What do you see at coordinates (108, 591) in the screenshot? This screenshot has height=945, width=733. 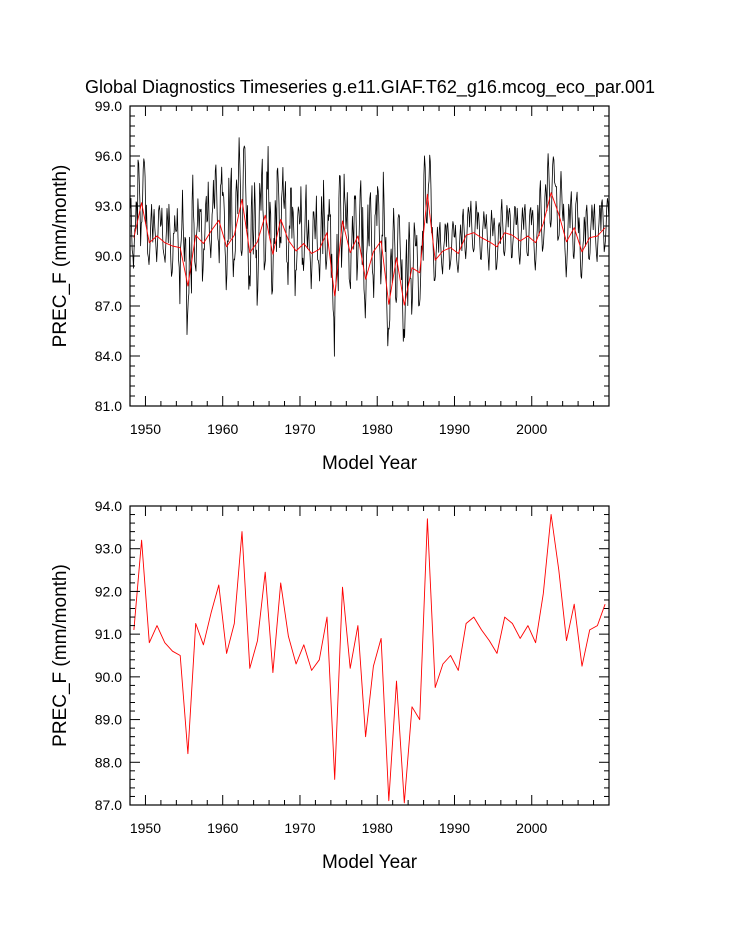 I see `y-tick-label: 92.0` at bounding box center [108, 591].